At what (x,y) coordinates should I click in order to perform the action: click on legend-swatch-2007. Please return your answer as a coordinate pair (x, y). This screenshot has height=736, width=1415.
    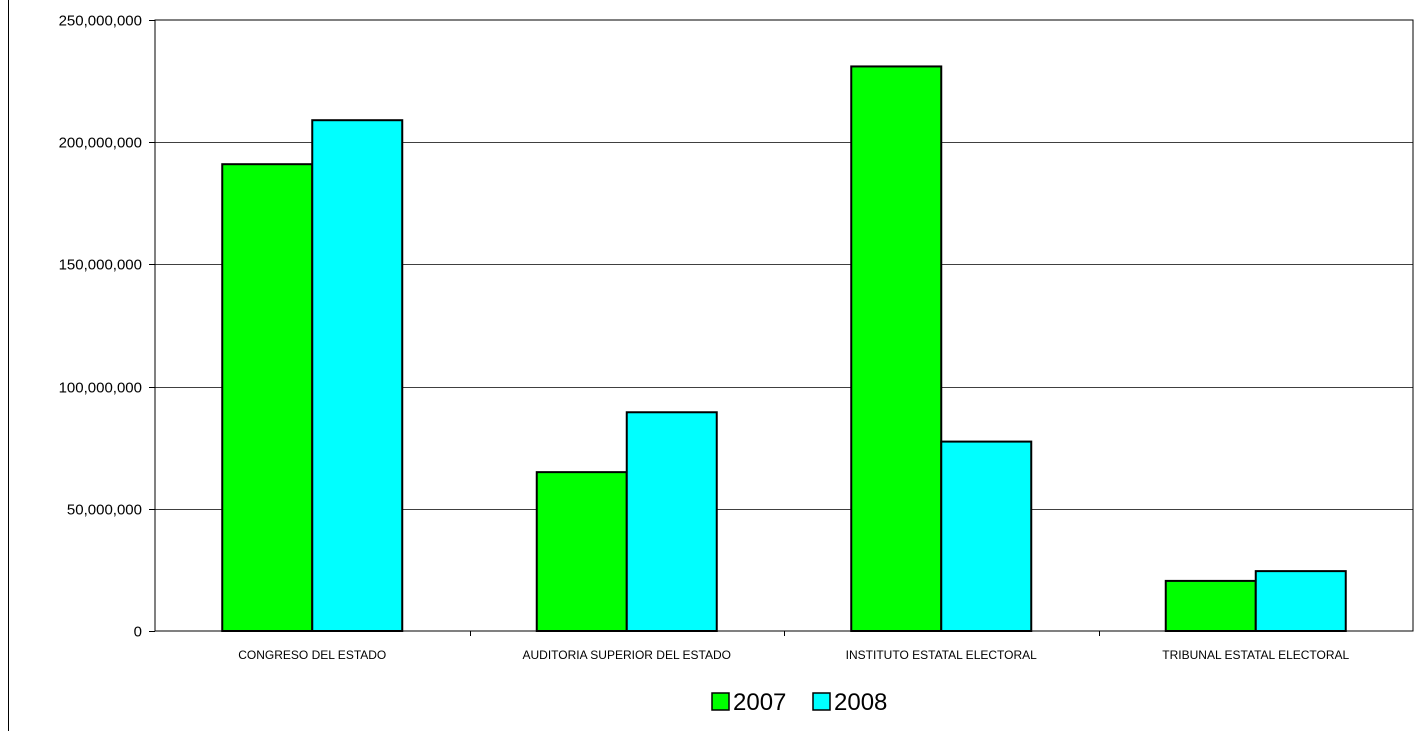
    Looking at the image, I should click on (720, 701).